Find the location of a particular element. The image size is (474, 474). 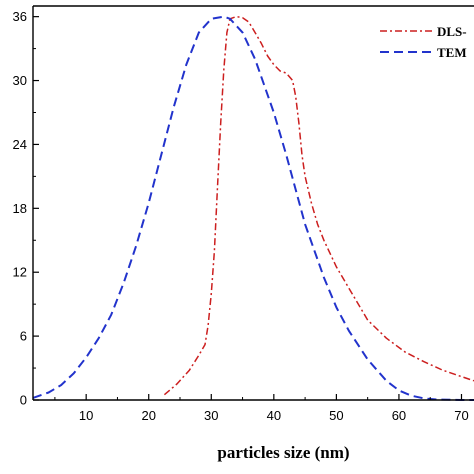

y-tick-label: 36 is located at coordinates (20, 16).